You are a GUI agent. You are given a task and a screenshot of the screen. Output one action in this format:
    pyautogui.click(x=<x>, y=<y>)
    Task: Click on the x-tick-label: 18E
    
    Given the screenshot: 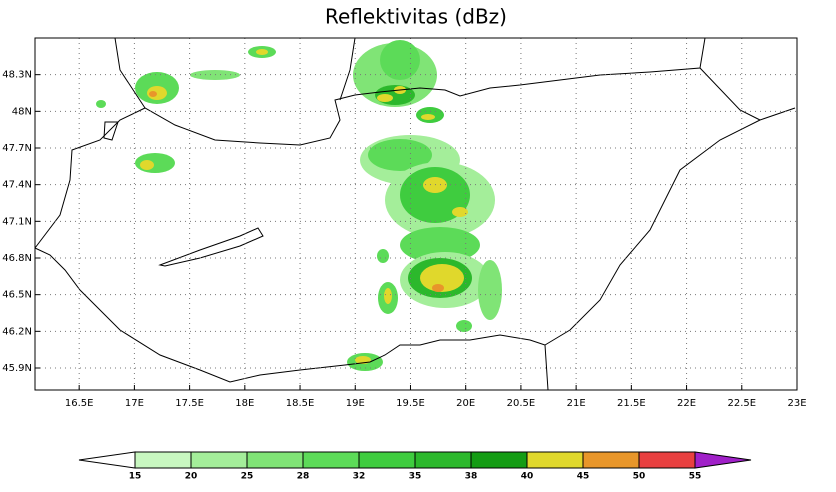 What is the action you would take?
    pyautogui.click(x=244, y=403)
    